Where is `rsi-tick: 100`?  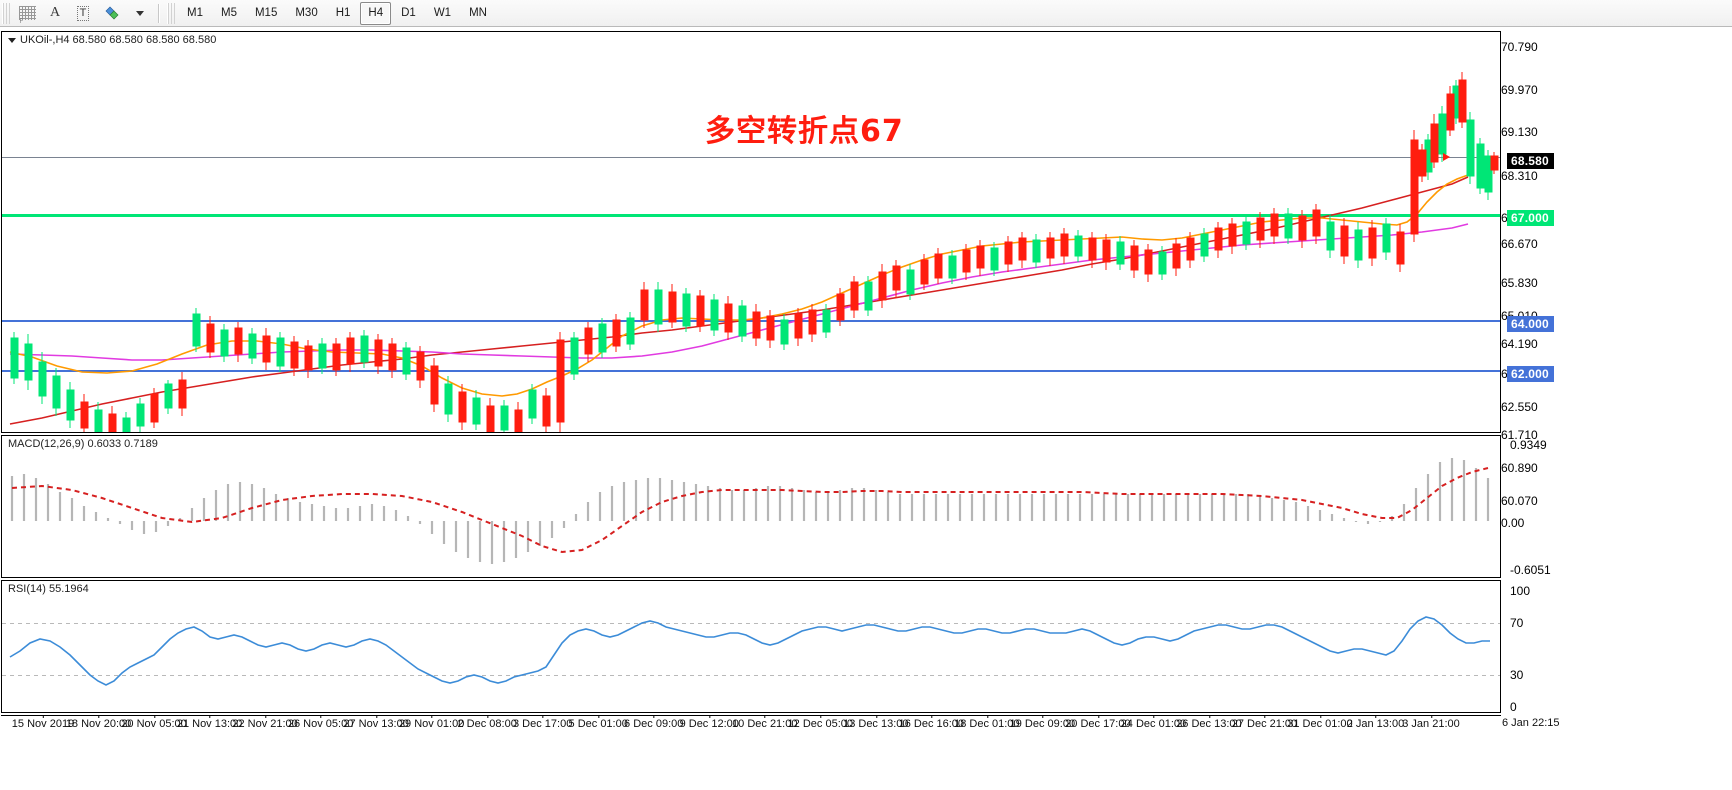 rsi-tick: 100 is located at coordinates (1520, 591).